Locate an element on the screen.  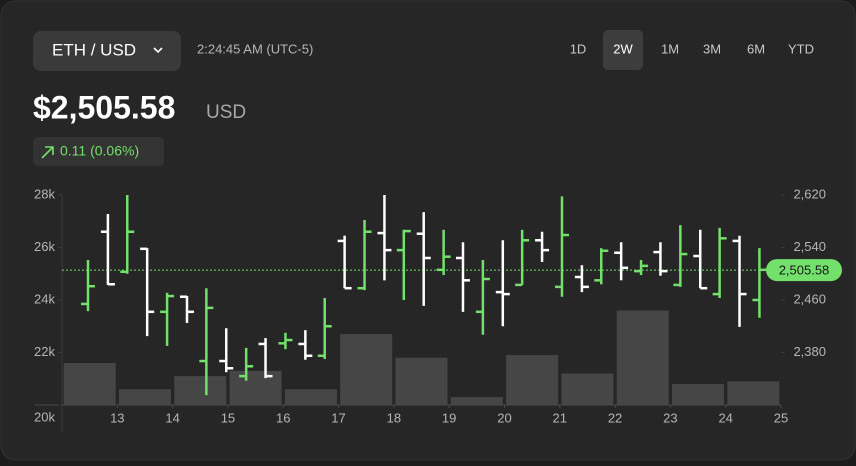
pair-dropdown is located at coordinates (107, 51).